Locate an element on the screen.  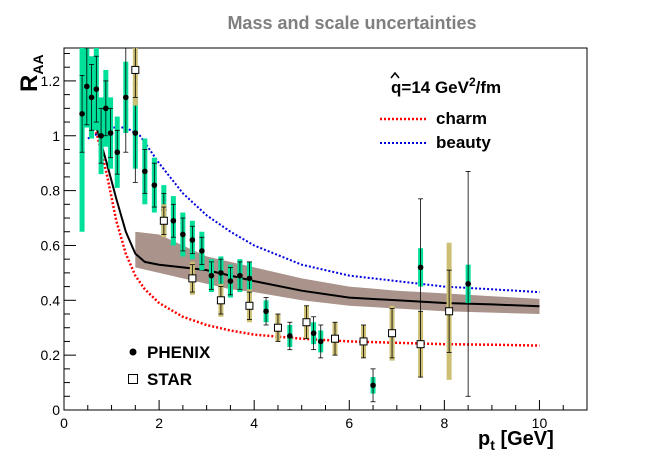
uncertainty-band-layer is located at coordinates (337, 272).